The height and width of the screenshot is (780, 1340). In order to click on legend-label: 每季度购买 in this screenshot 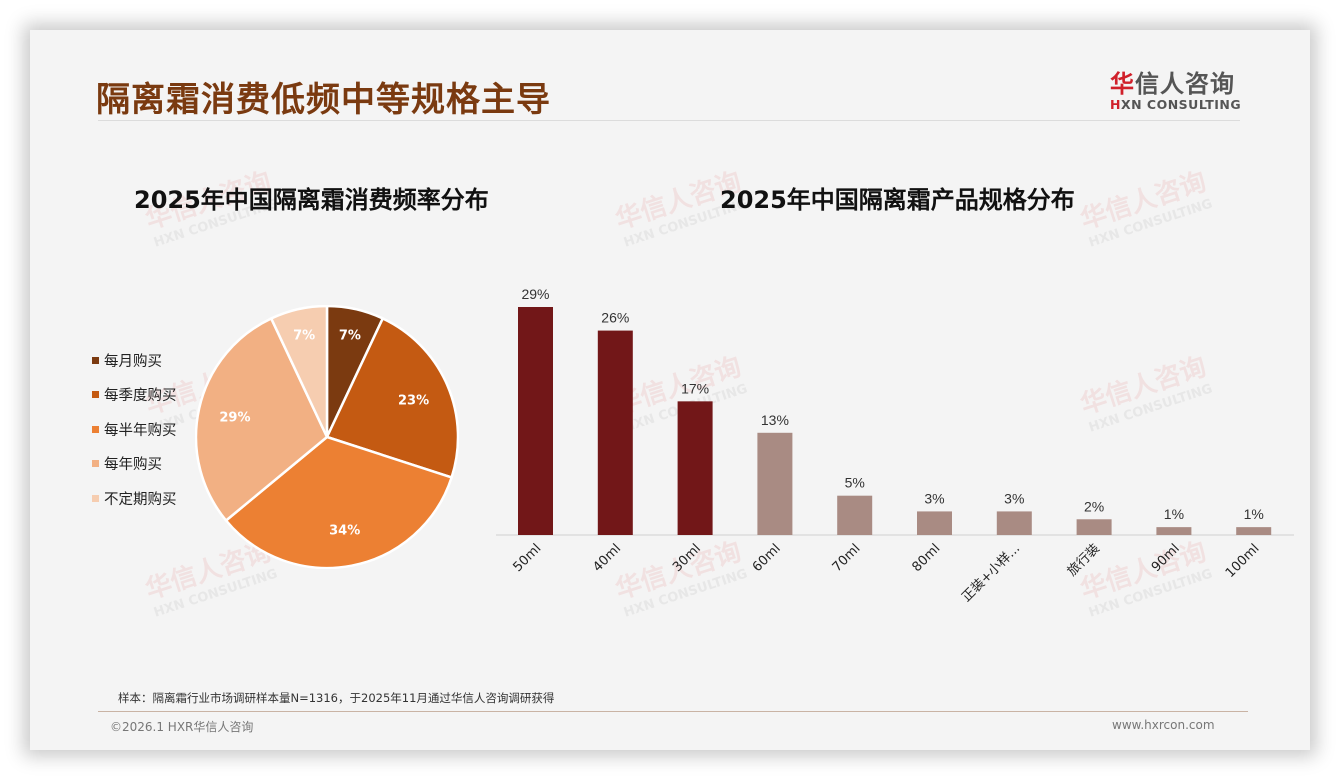, I will do `click(140, 396)`.